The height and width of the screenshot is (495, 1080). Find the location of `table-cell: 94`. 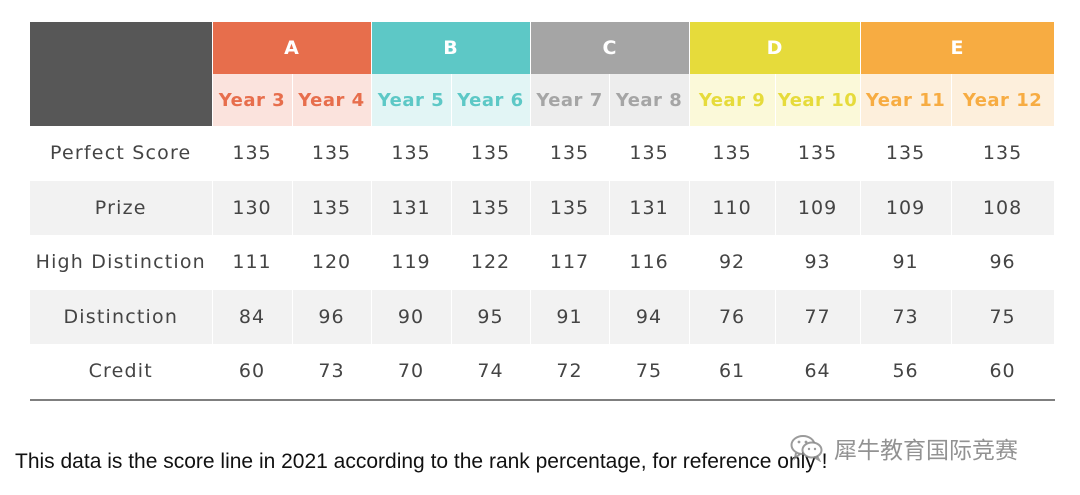

table-cell: 94 is located at coordinates (649, 316).